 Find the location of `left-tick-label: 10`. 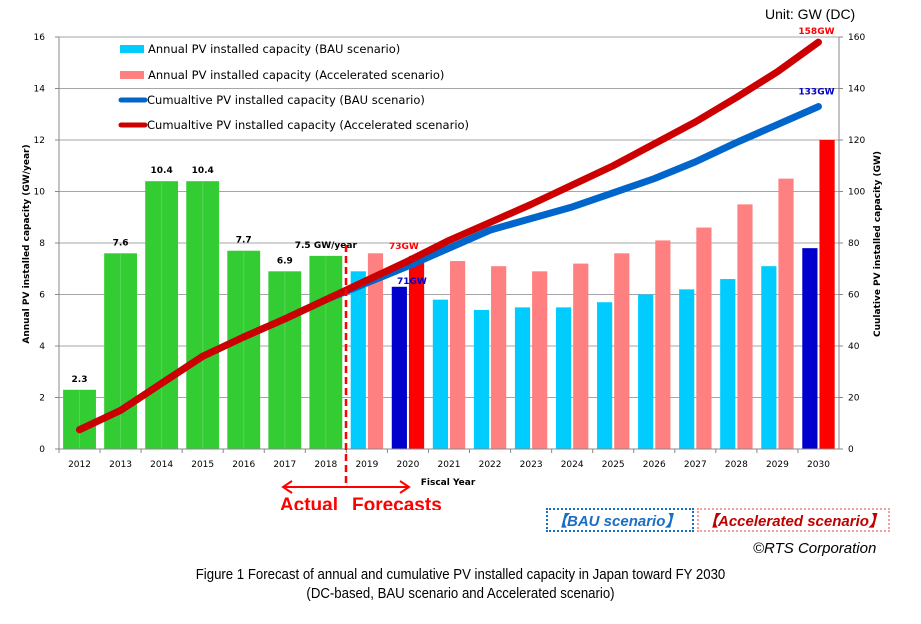

left-tick-label: 10 is located at coordinates (40, 193).